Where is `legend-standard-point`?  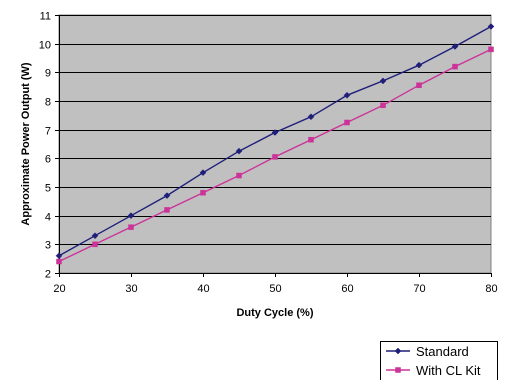
legend-standard-point is located at coordinates (398, 351).